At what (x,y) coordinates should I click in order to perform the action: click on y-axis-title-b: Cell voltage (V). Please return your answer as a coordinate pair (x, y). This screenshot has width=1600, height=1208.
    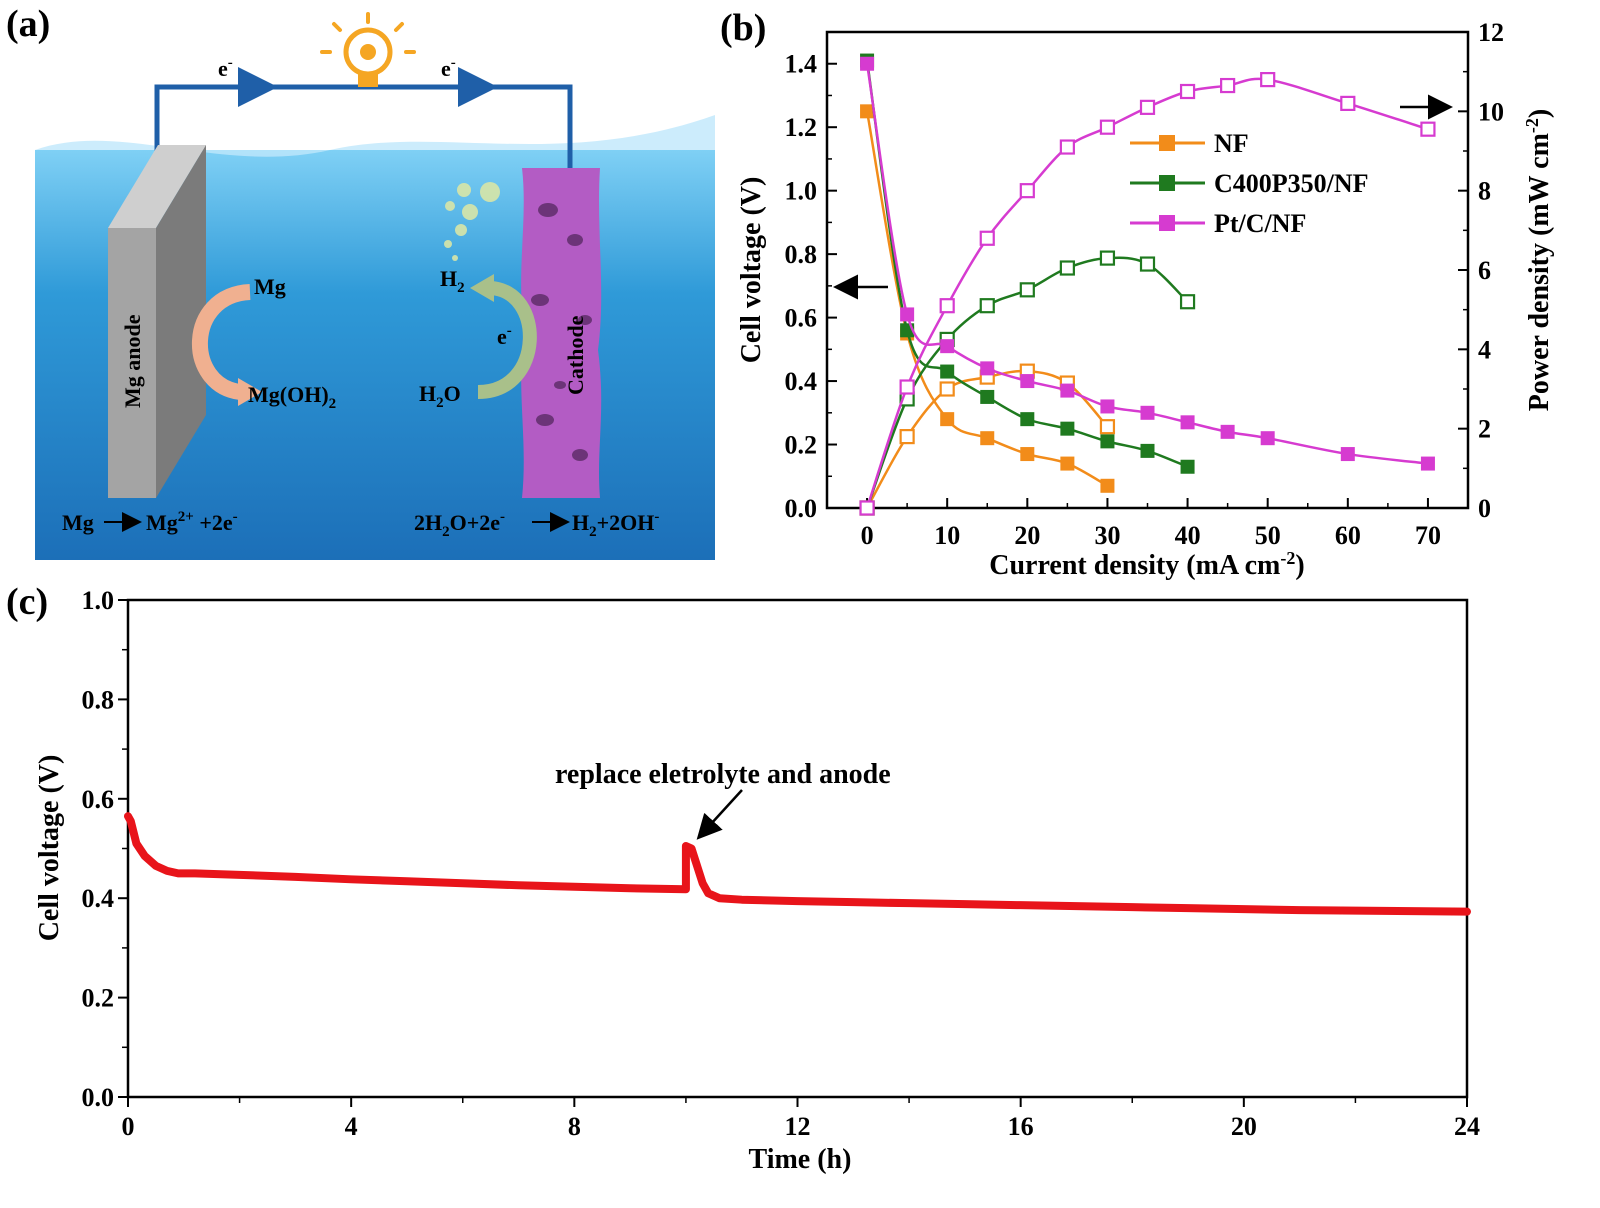
    Looking at the image, I should click on (751, 270).